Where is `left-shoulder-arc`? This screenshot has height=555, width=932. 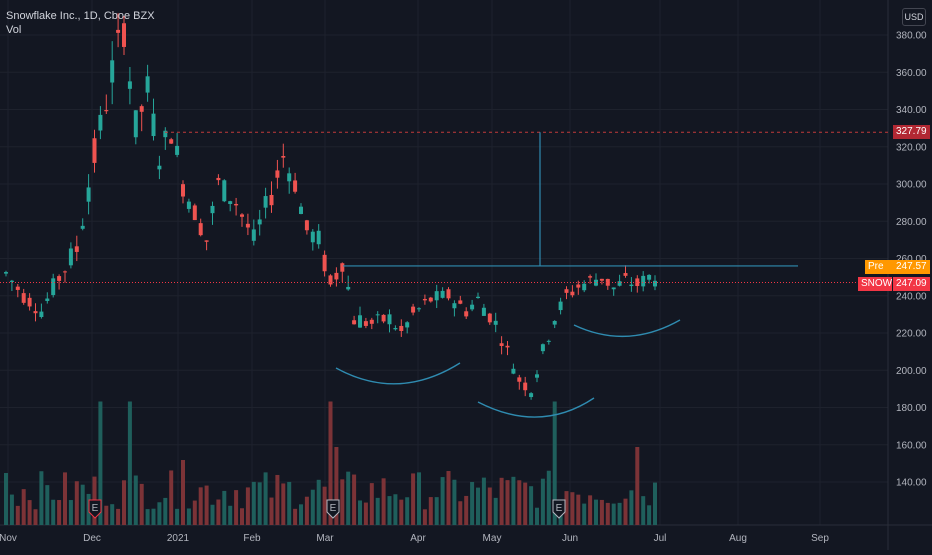 left-shoulder-arc is located at coordinates (398, 373).